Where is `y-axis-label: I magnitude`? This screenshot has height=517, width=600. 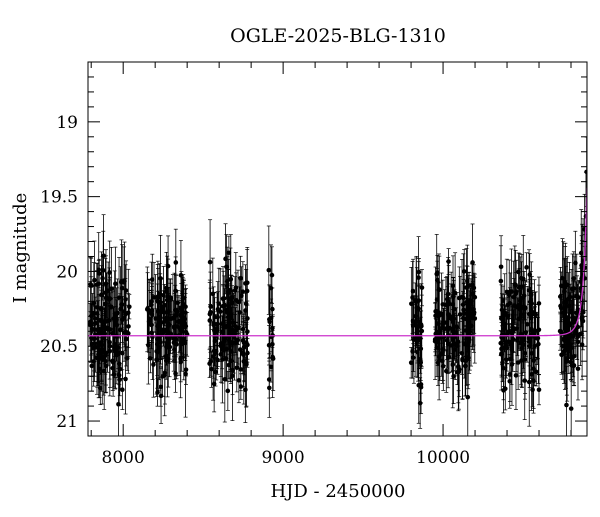 y-axis-label: I magnitude is located at coordinates (20, 248).